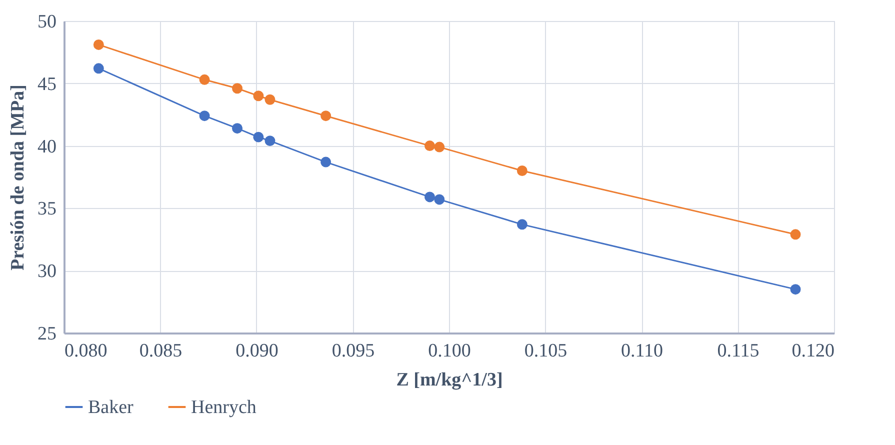 This screenshot has width=895, height=445. What do you see at coordinates (111, 407) in the screenshot?
I see `legend-label: Baker` at bounding box center [111, 407].